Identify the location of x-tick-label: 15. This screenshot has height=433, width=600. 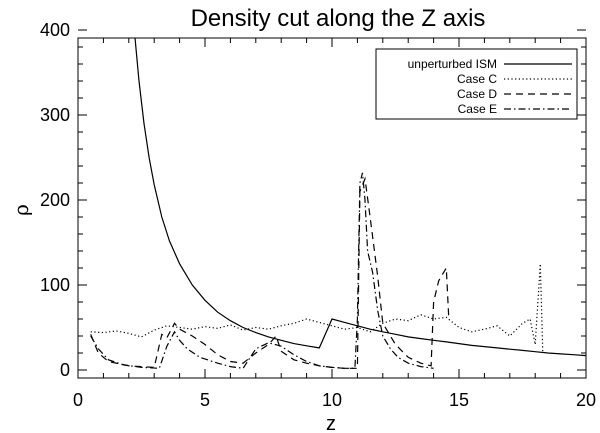
(459, 400).